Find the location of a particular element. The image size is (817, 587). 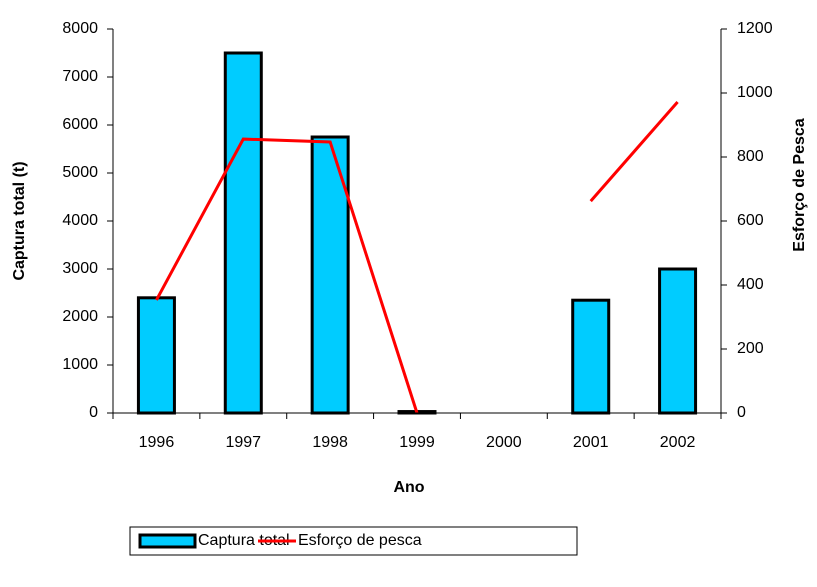

y-tick-label: 2000 is located at coordinates (80, 316).